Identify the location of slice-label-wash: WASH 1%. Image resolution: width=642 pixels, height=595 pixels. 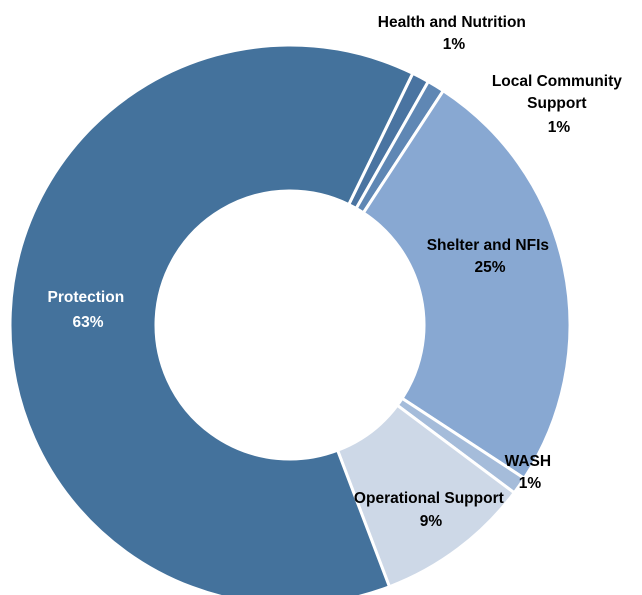
(530, 472).